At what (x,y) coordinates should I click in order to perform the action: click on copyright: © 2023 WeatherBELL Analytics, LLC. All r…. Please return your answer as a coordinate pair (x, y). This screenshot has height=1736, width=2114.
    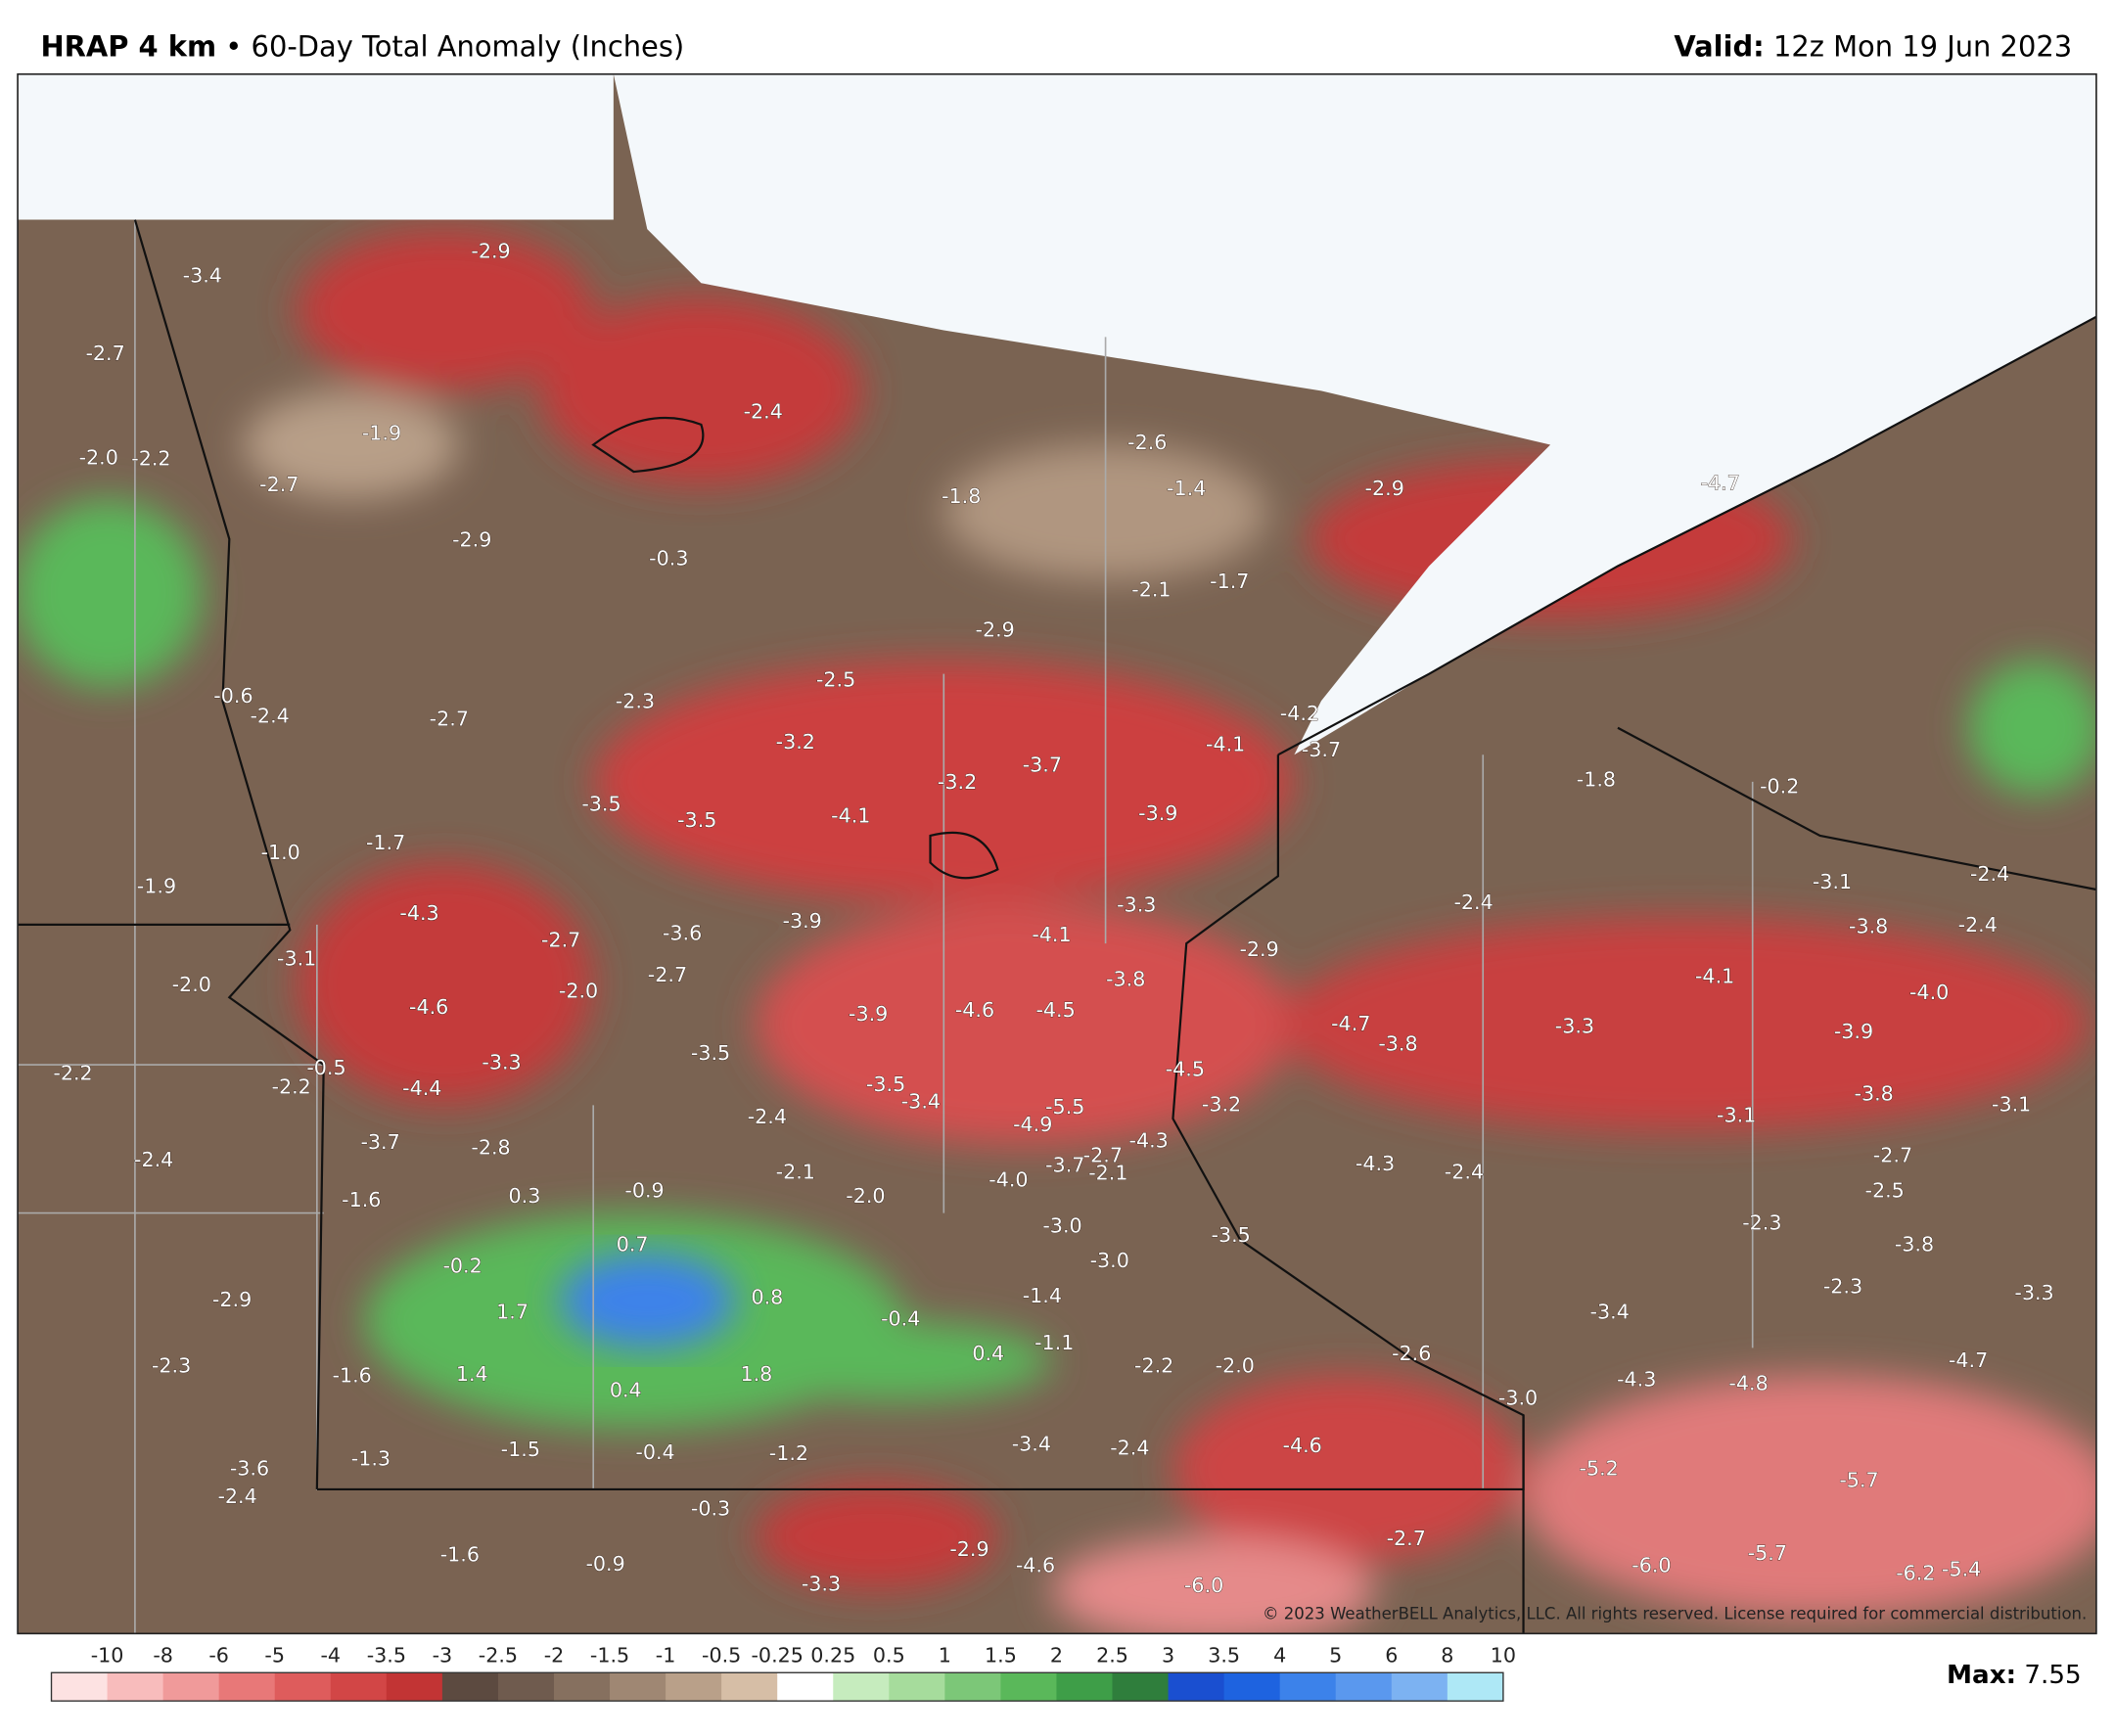
    Looking at the image, I should click on (1675, 1614).